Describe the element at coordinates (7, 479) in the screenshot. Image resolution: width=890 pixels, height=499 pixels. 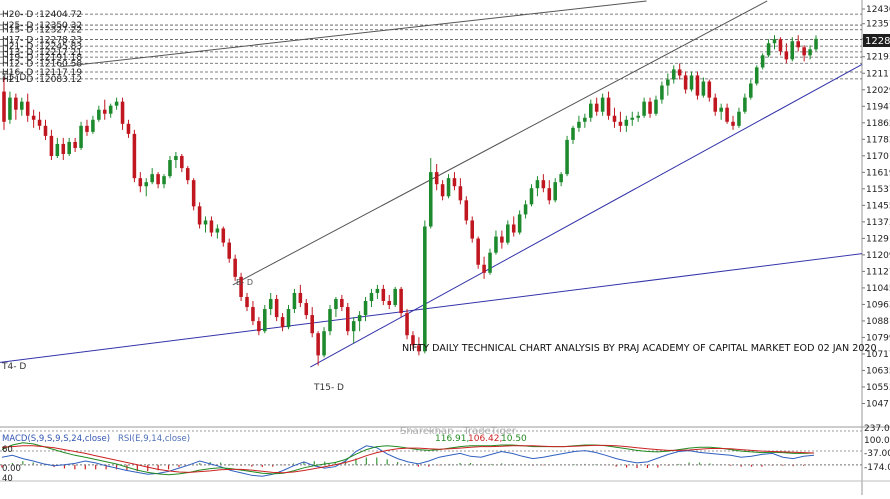
I see `left-tick: 40` at that location.